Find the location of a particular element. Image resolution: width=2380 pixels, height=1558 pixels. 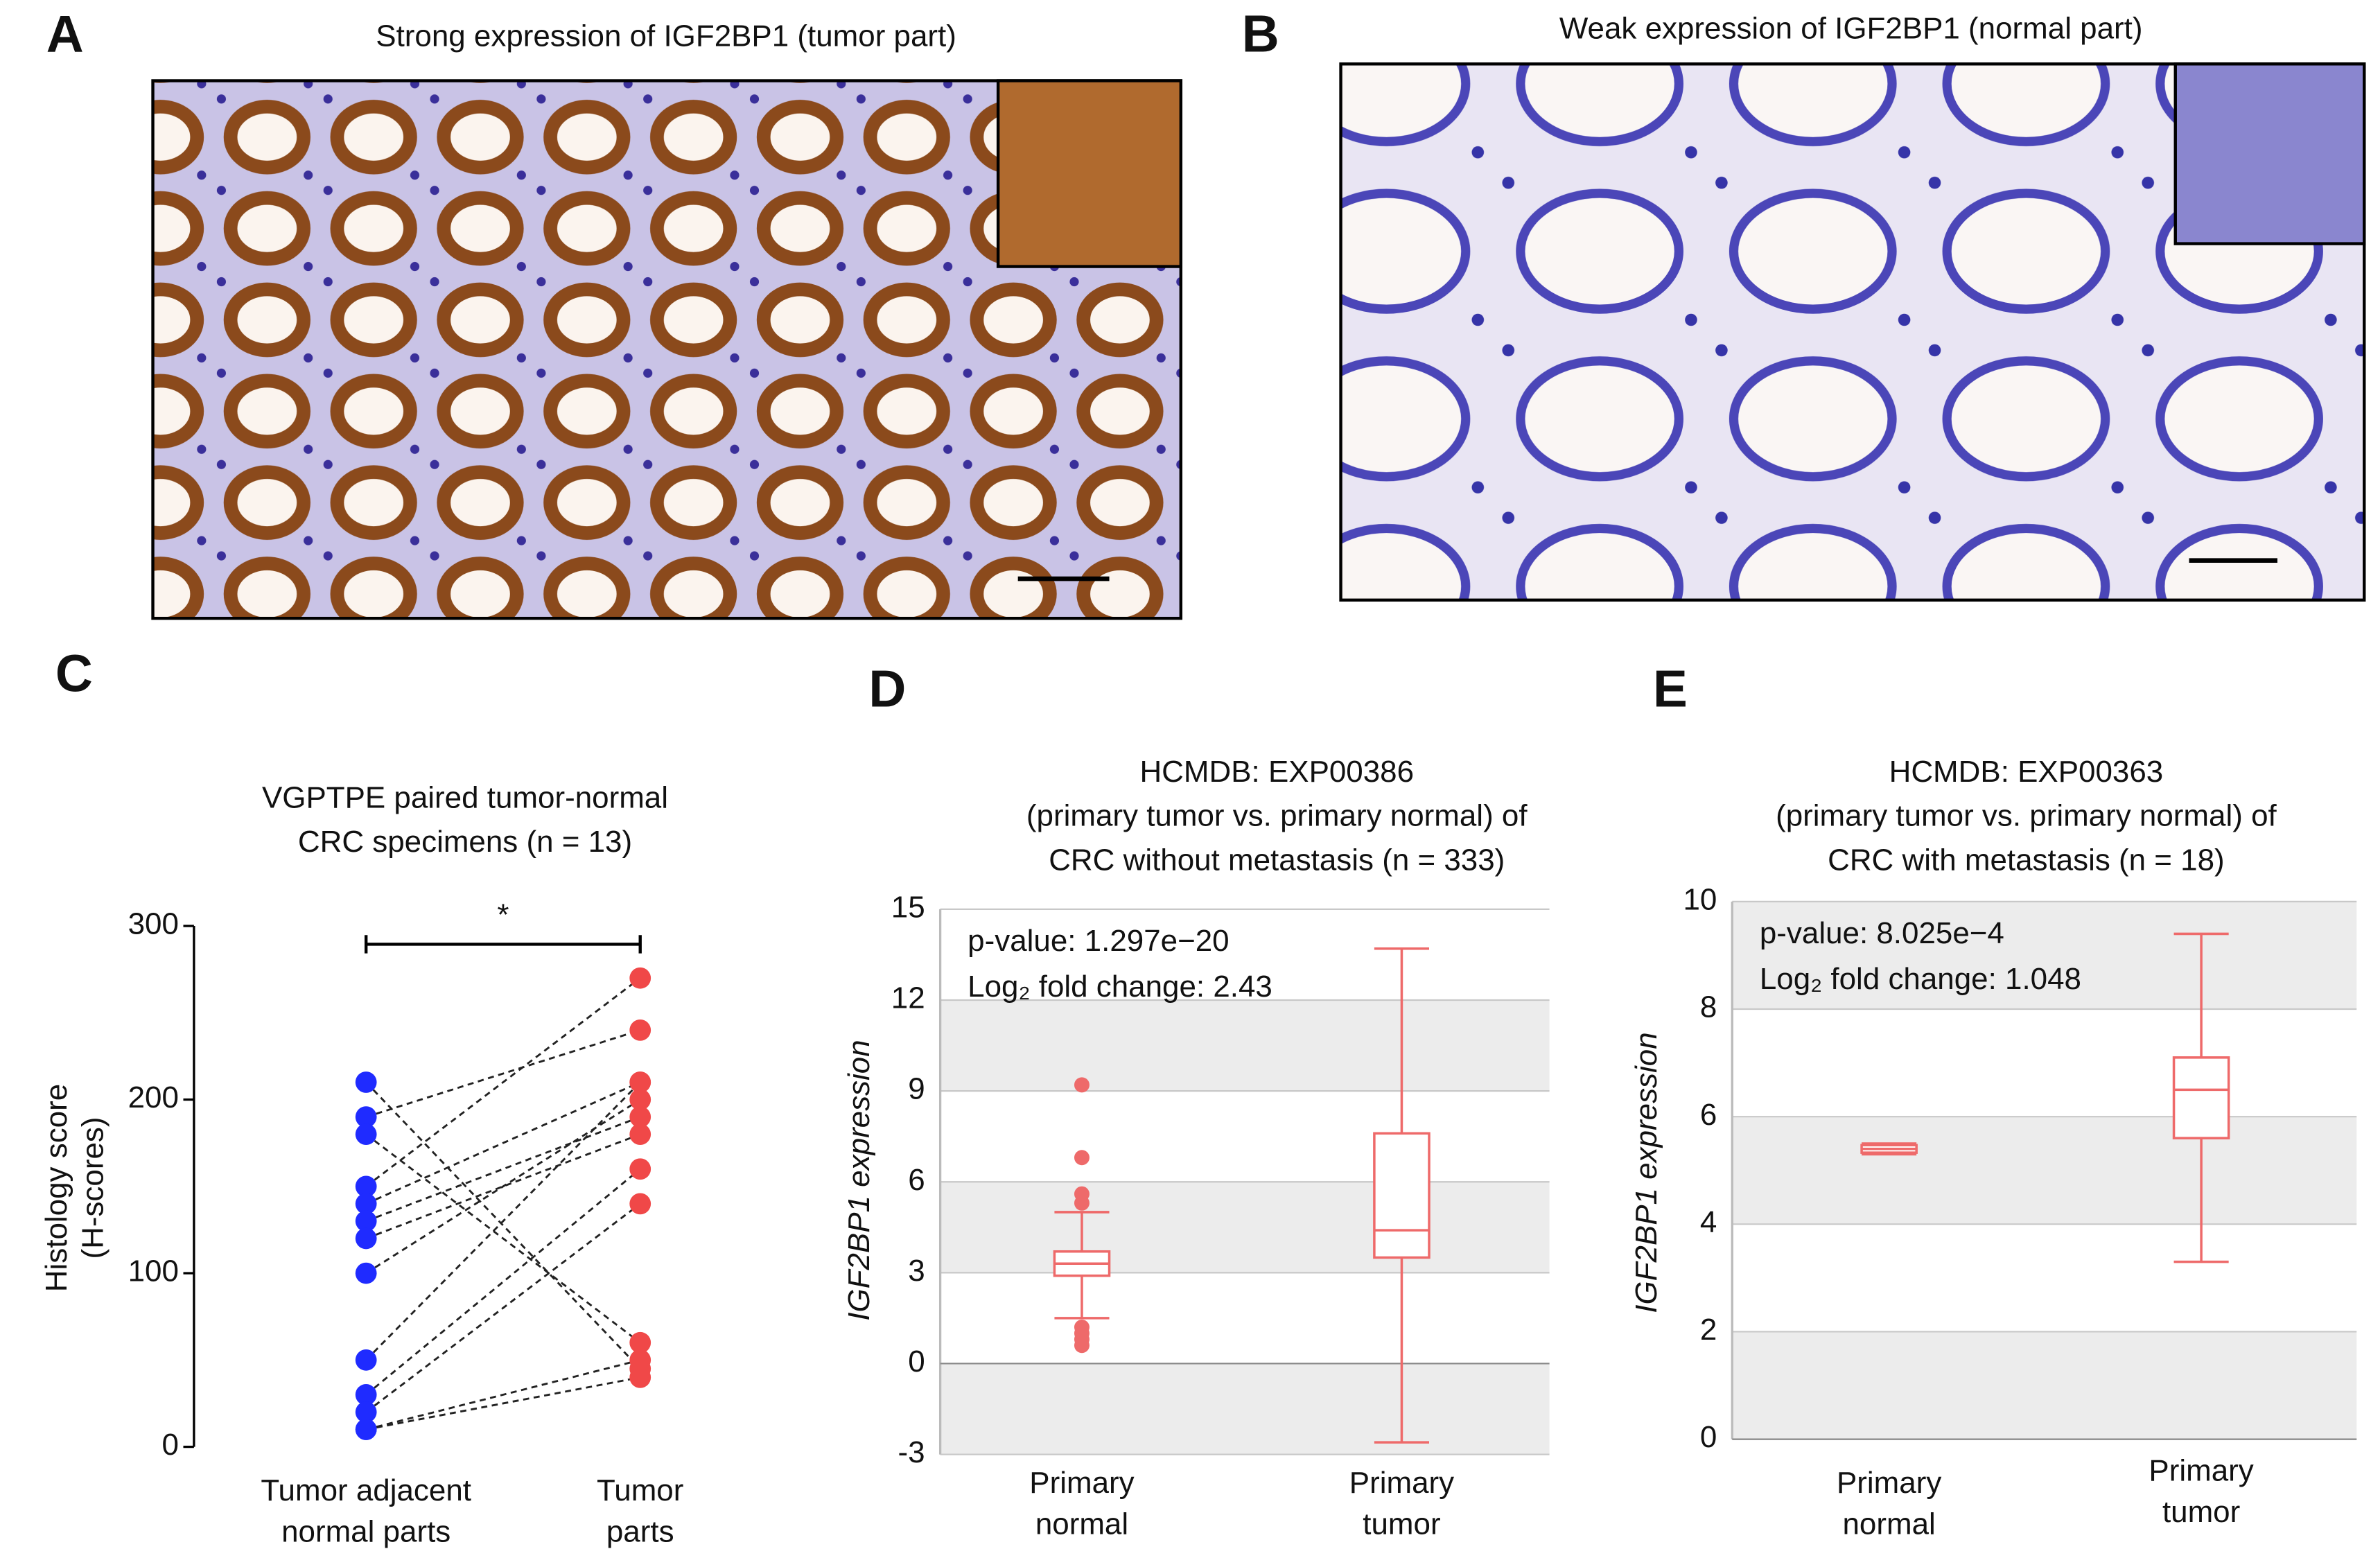

x-tick-label: parts is located at coordinates (640, 1531).